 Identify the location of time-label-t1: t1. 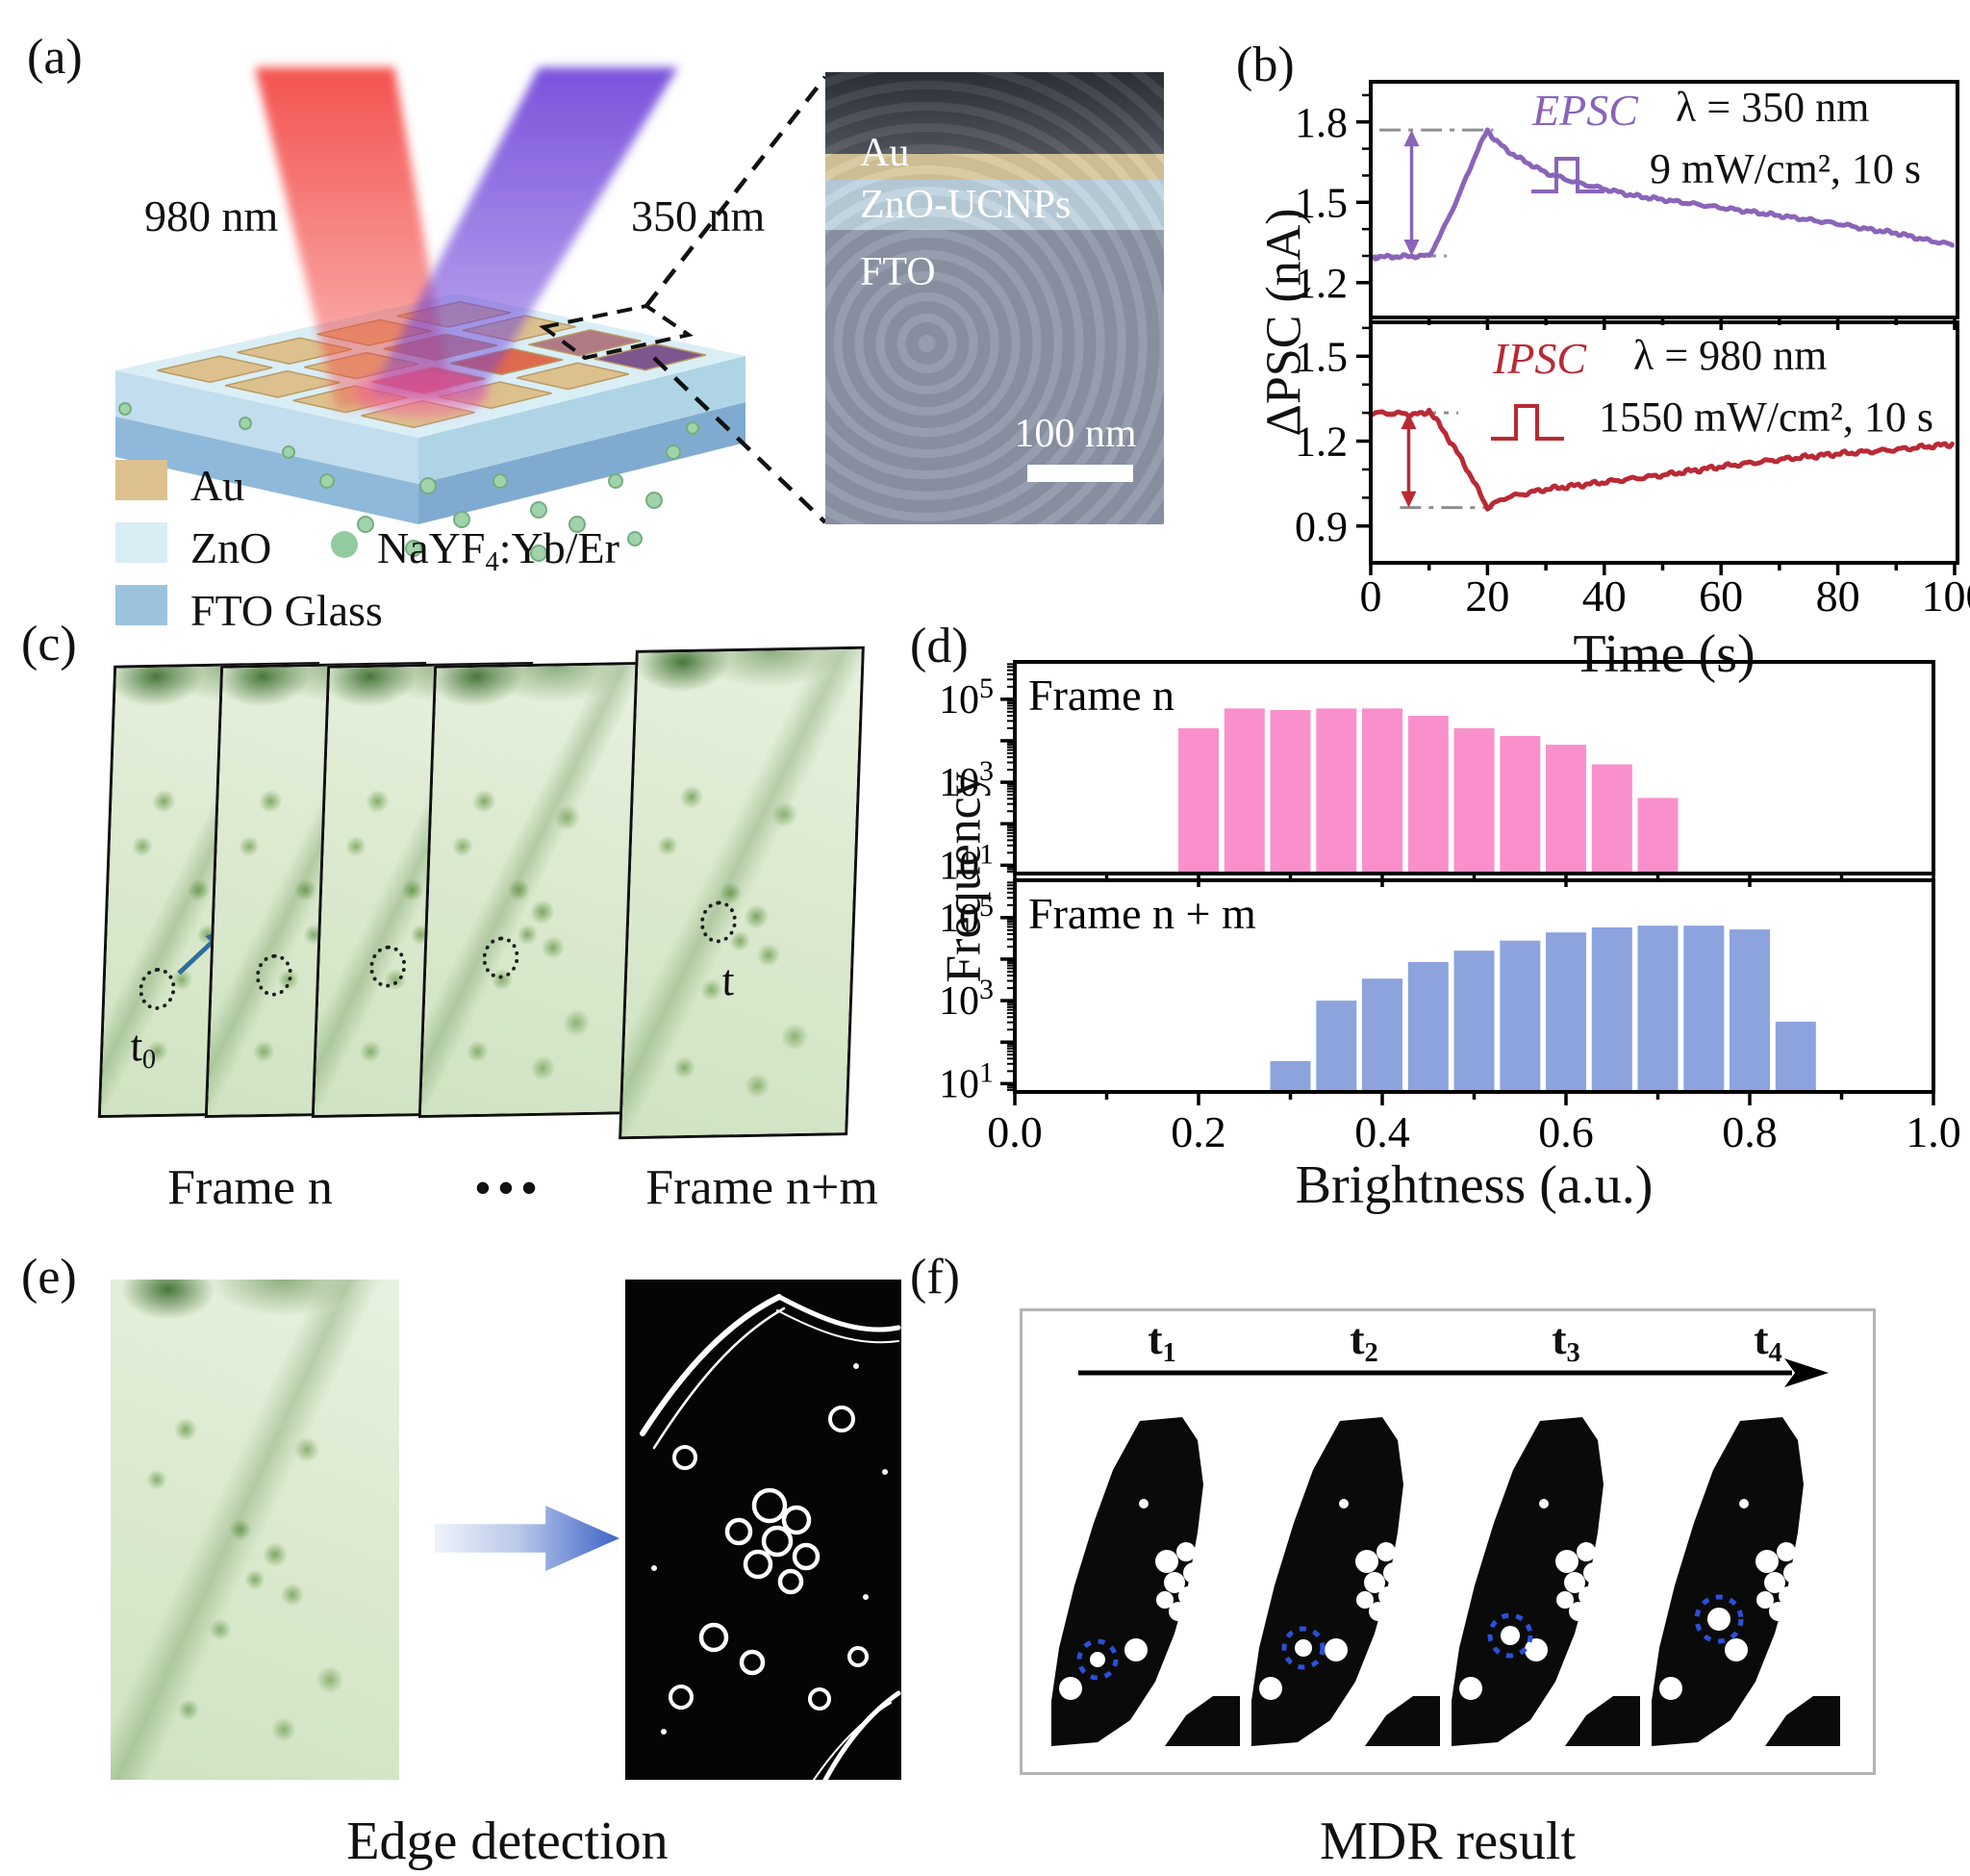
(1162, 1341).